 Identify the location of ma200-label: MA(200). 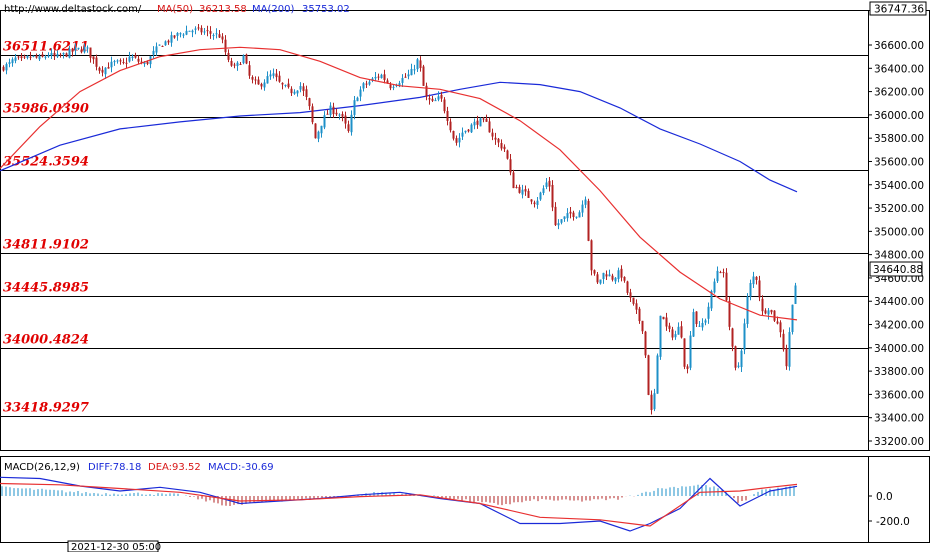
(273, 9).